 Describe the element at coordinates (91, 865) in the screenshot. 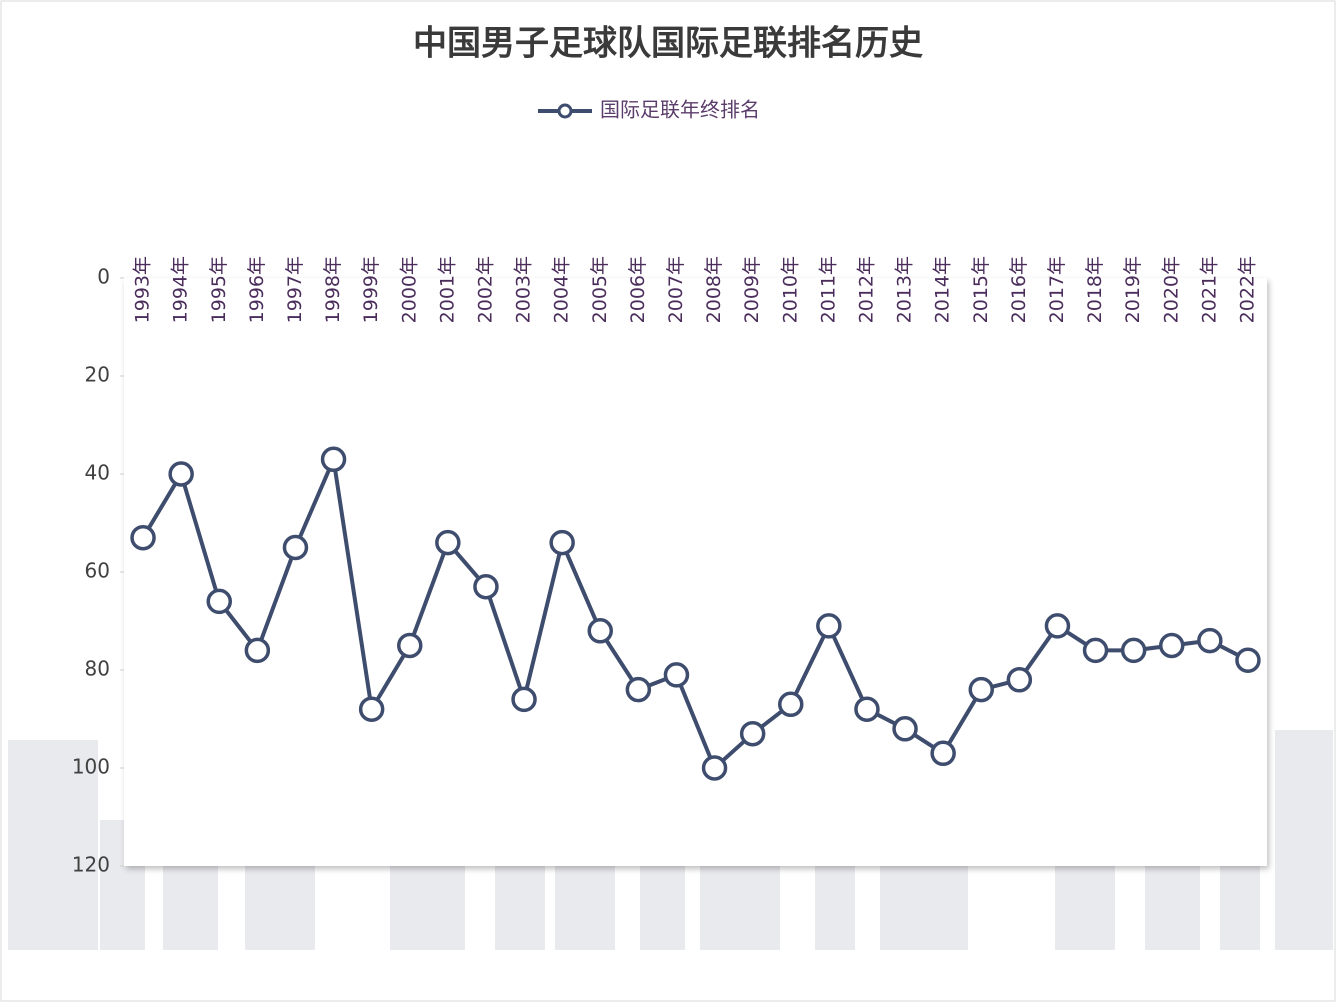

I see `y-tick-label: 120` at that location.